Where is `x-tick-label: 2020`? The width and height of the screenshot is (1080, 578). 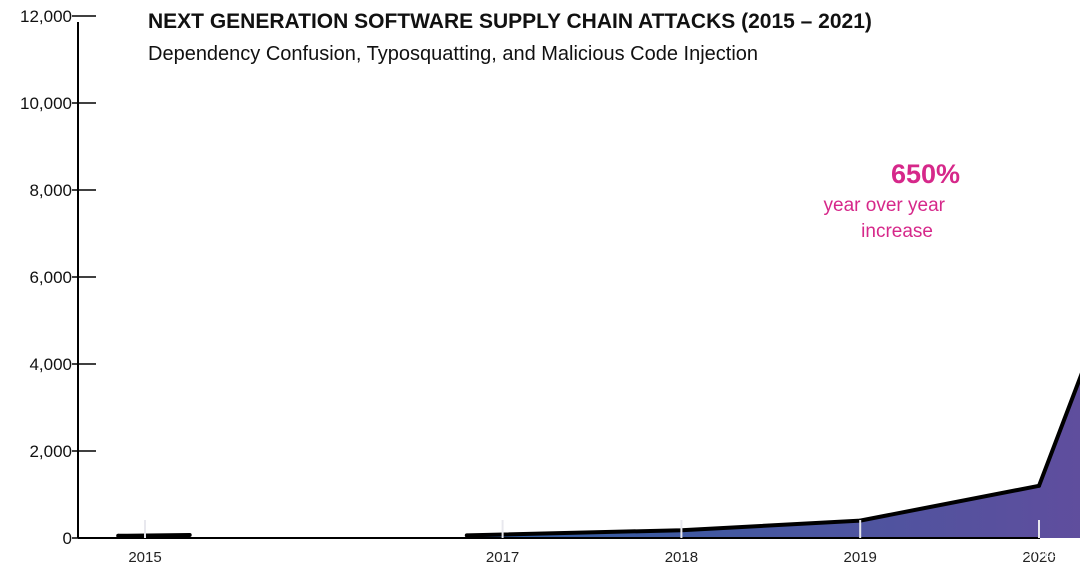
x-tick-label: 2020 is located at coordinates (1038, 557).